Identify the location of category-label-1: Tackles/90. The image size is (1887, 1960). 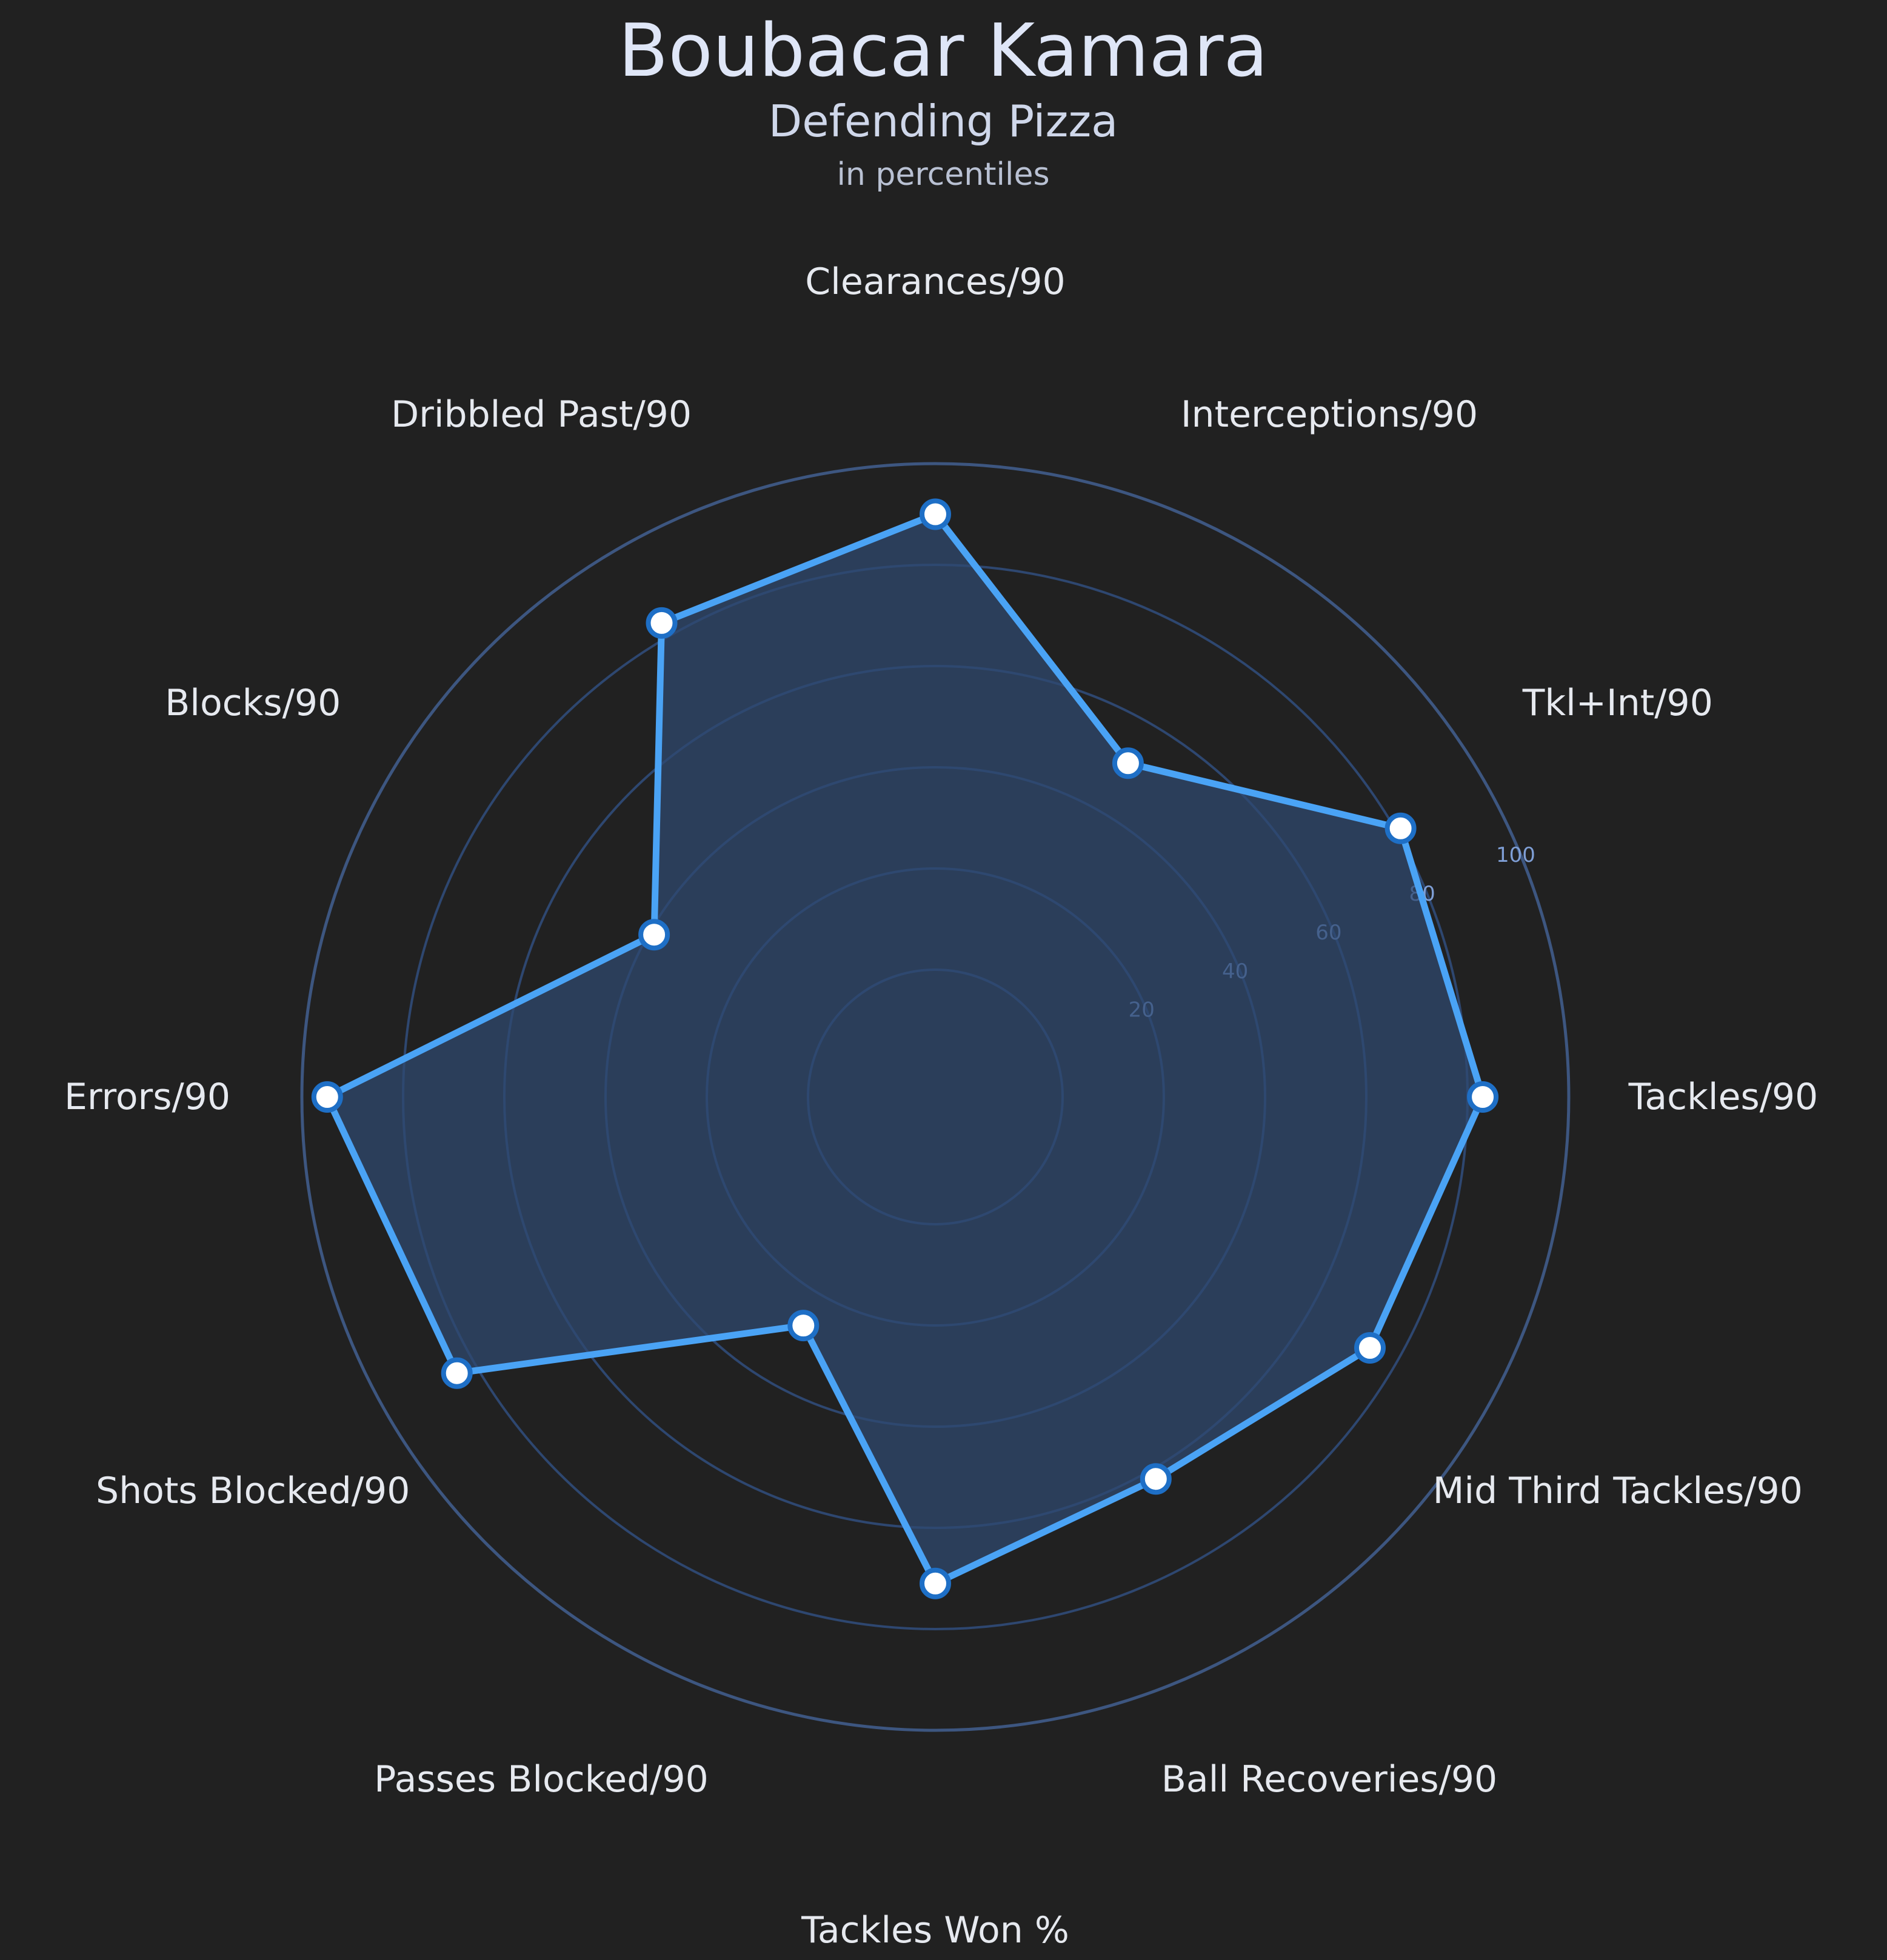
(1723, 1097).